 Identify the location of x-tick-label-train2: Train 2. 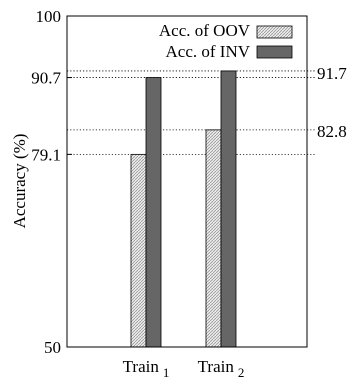
(221, 368).